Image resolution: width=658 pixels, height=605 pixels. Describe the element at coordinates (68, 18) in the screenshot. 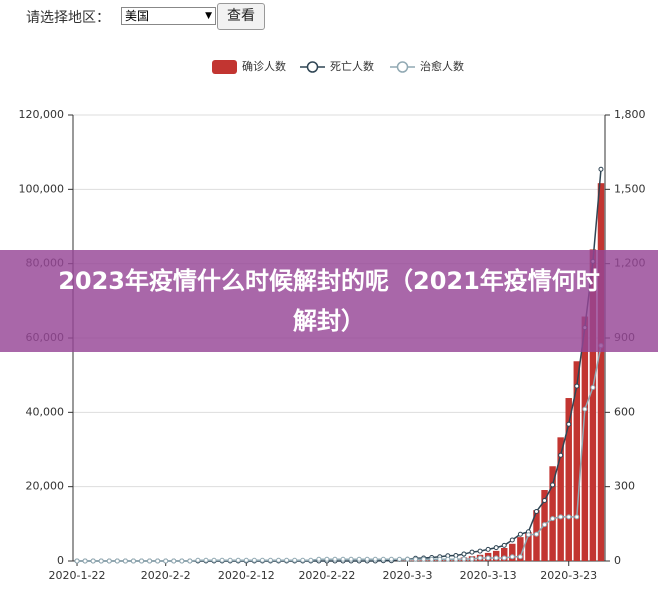

I see `region-label: 请选择地区：` at that location.